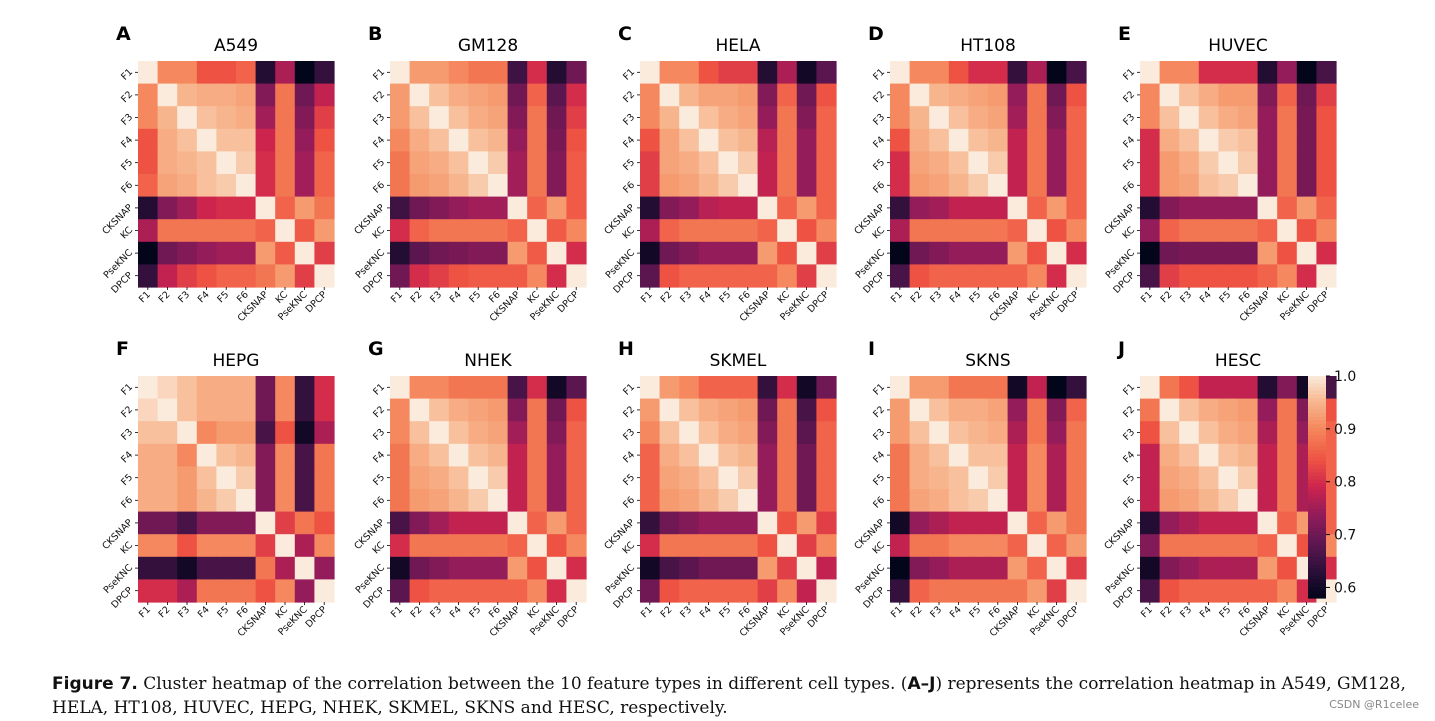 The image size is (1435, 721). I want to click on y-tick-label: F3, so click(629, 435).